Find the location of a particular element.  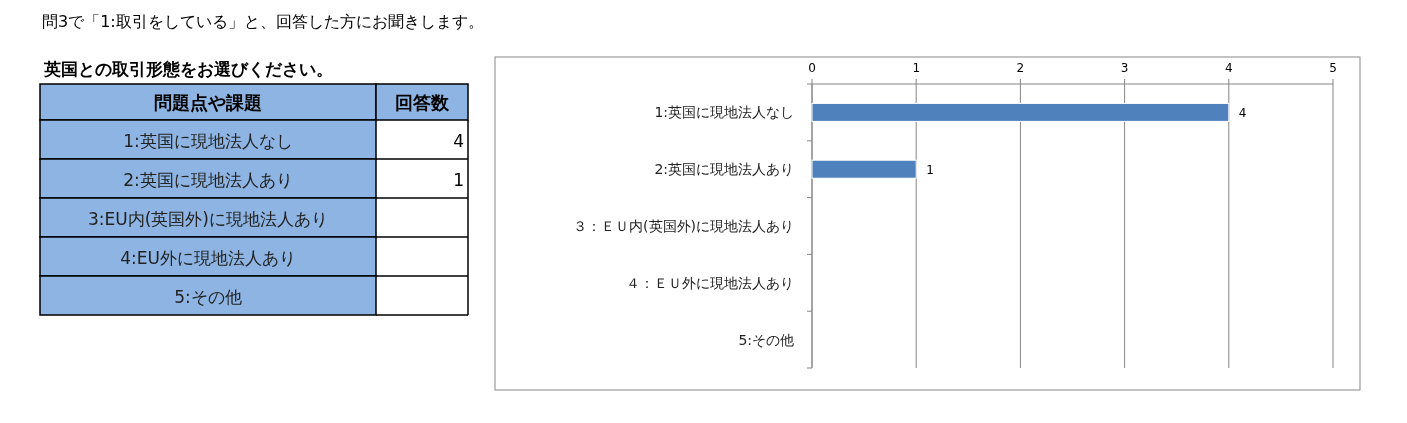

y-tick-label: 2:英国に現地法人あり is located at coordinates (724, 169).